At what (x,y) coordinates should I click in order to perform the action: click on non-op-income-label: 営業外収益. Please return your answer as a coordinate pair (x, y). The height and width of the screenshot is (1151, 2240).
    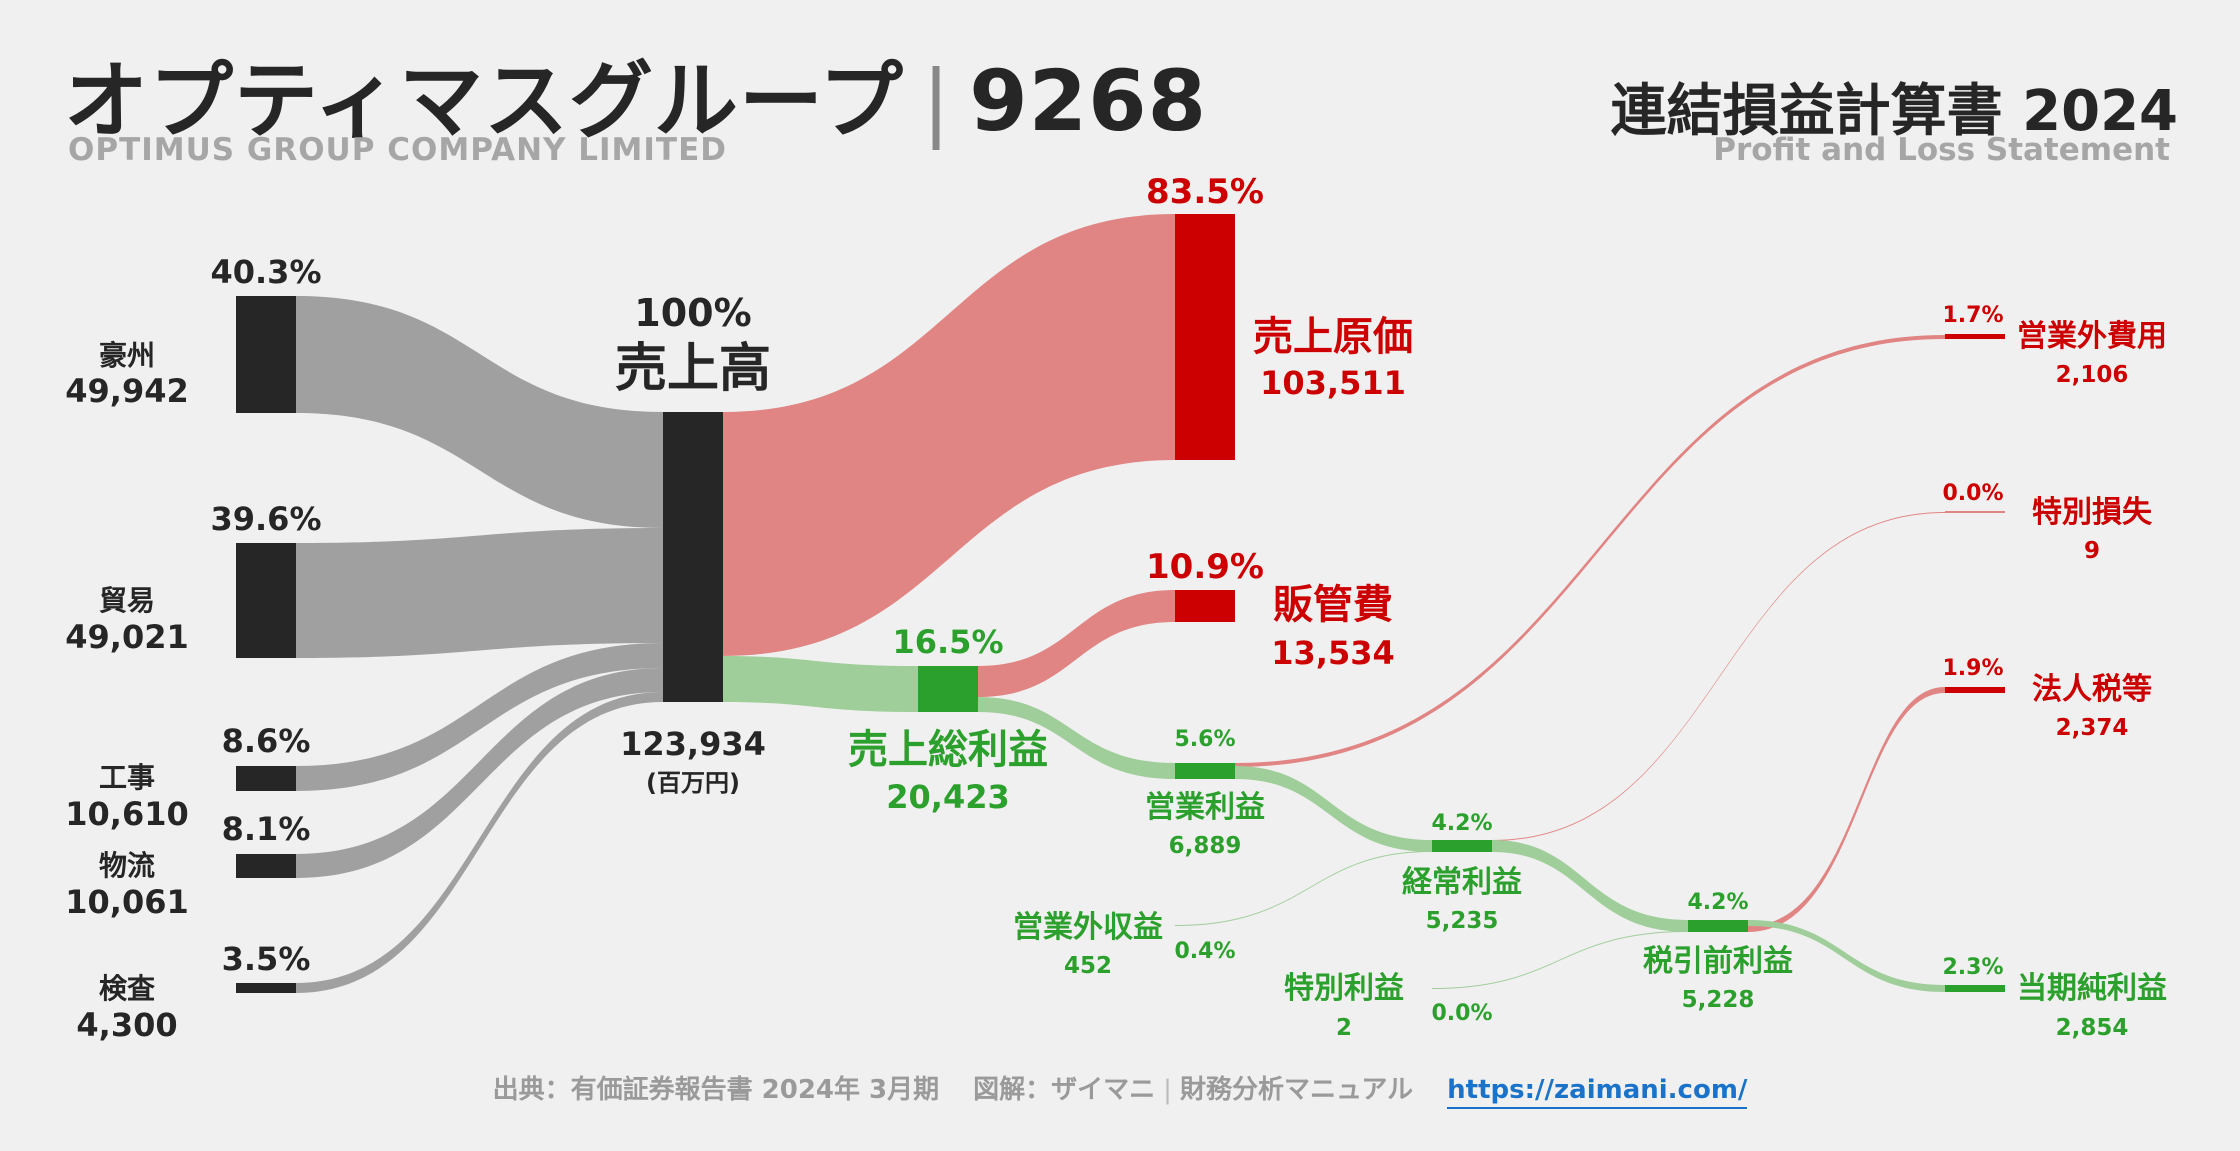
    Looking at the image, I should click on (1088, 927).